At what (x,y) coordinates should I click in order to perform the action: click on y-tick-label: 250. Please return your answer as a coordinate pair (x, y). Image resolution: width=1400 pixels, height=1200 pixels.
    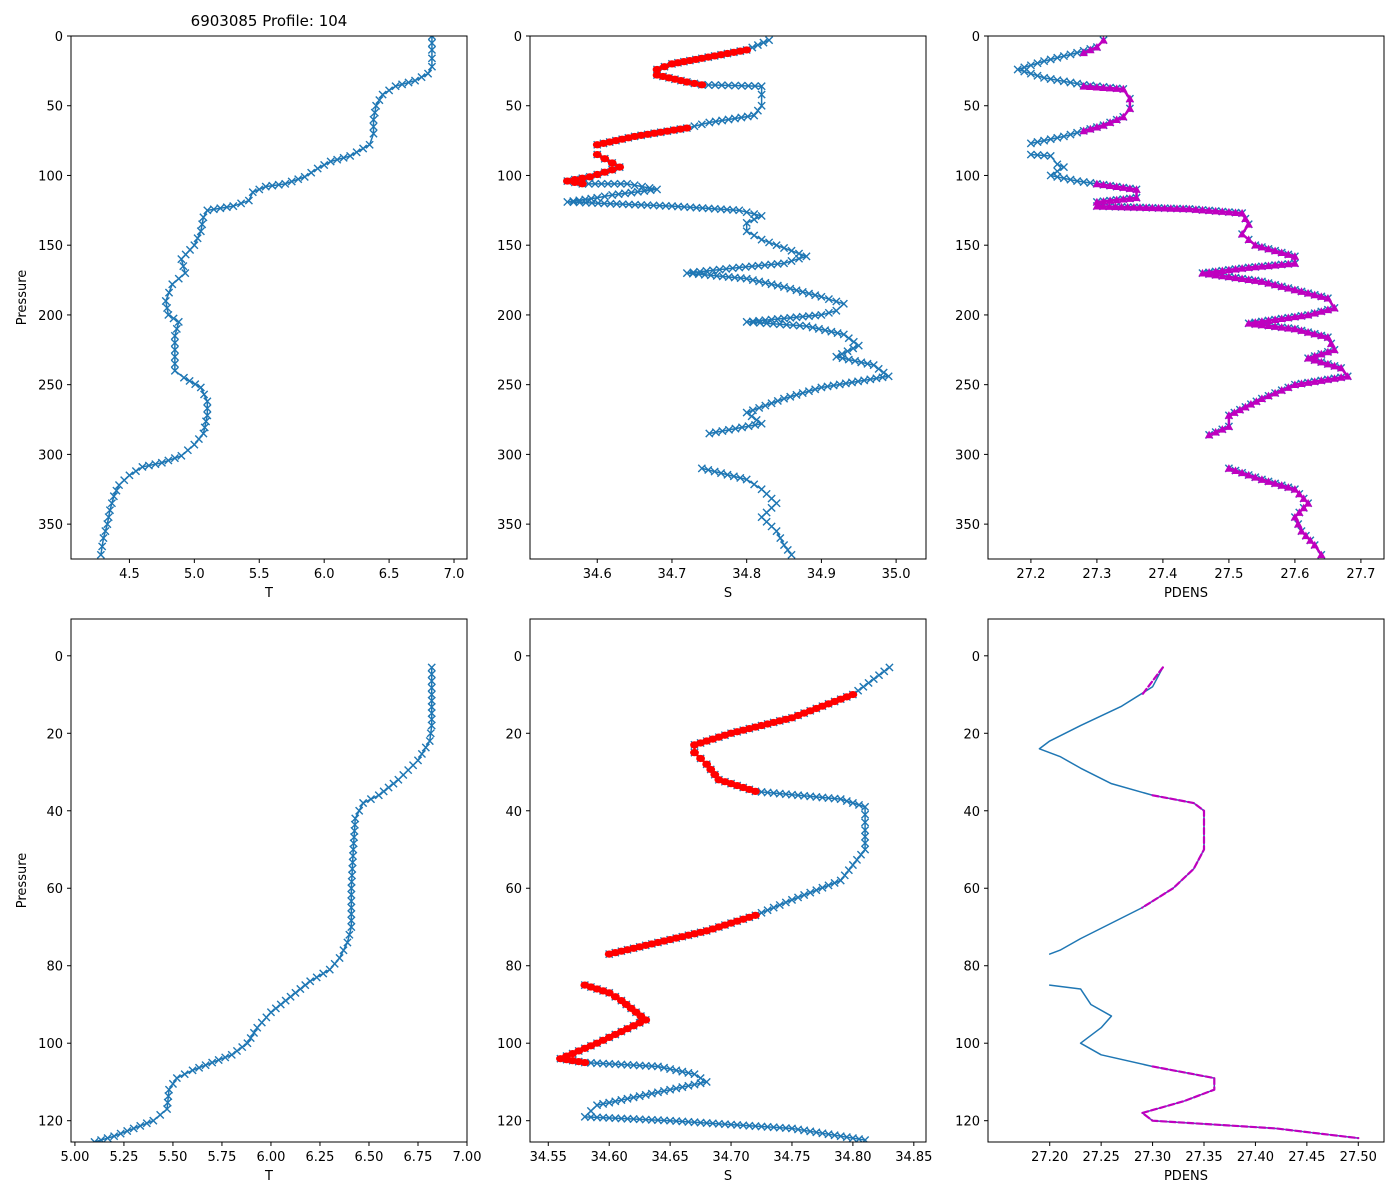
    Looking at the image, I should click on (509, 386).